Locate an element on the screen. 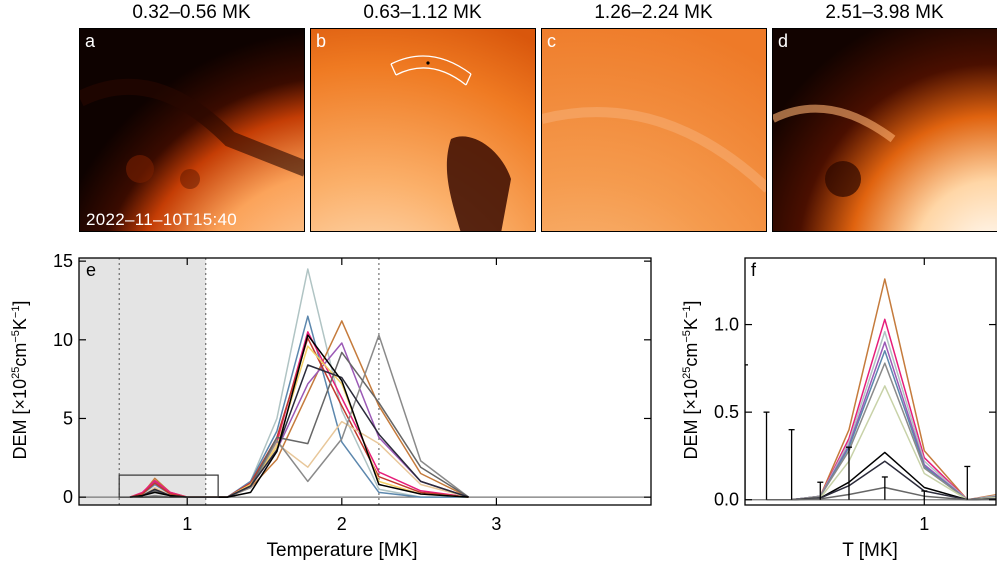 The width and height of the screenshot is (997, 569). timestamp: 2022–11–10T15:40 is located at coordinates (162, 219).